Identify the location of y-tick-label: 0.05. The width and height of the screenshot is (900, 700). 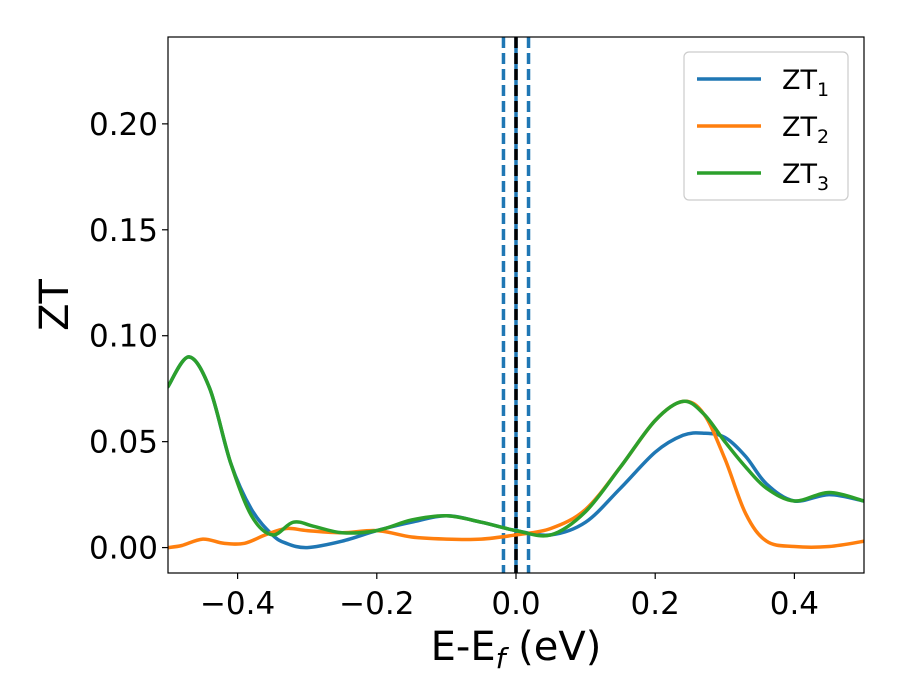
(123, 443).